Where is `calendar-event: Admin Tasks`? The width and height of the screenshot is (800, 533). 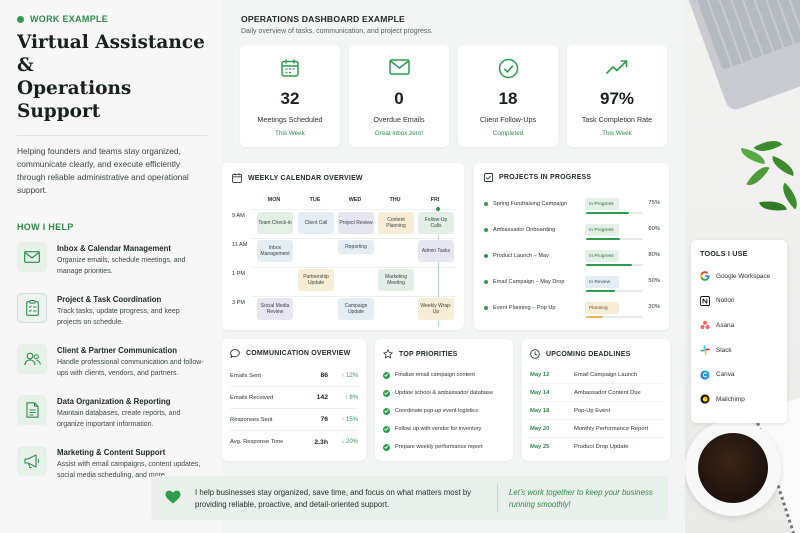
calendar-event: Admin Tasks is located at coordinates (436, 251).